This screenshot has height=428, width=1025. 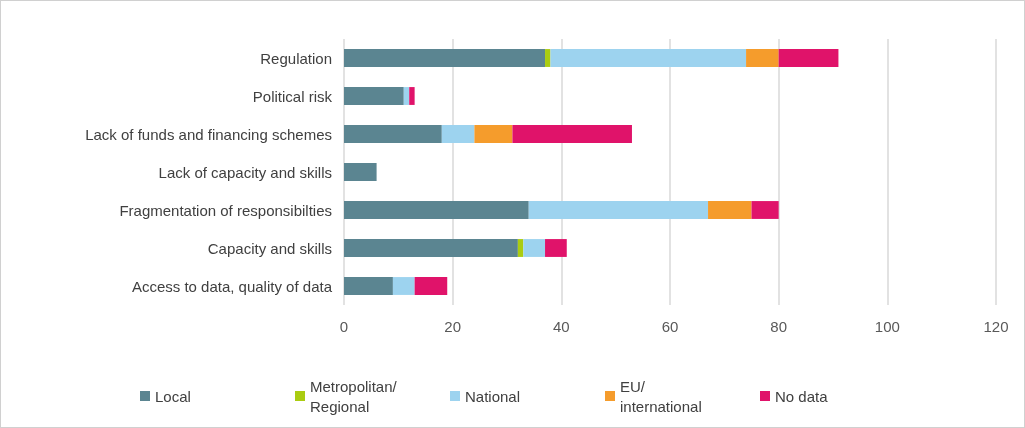 What do you see at coordinates (208, 134) in the screenshot?
I see `y-tick-label: Lack of funds and financing schemes` at bounding box center [208, 134].